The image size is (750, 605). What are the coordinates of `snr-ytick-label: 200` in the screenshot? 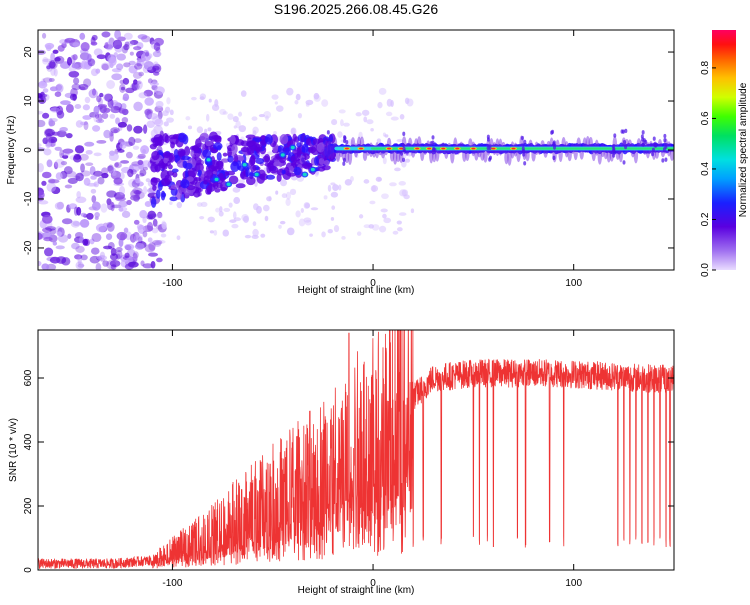 It's located at (28, 505).